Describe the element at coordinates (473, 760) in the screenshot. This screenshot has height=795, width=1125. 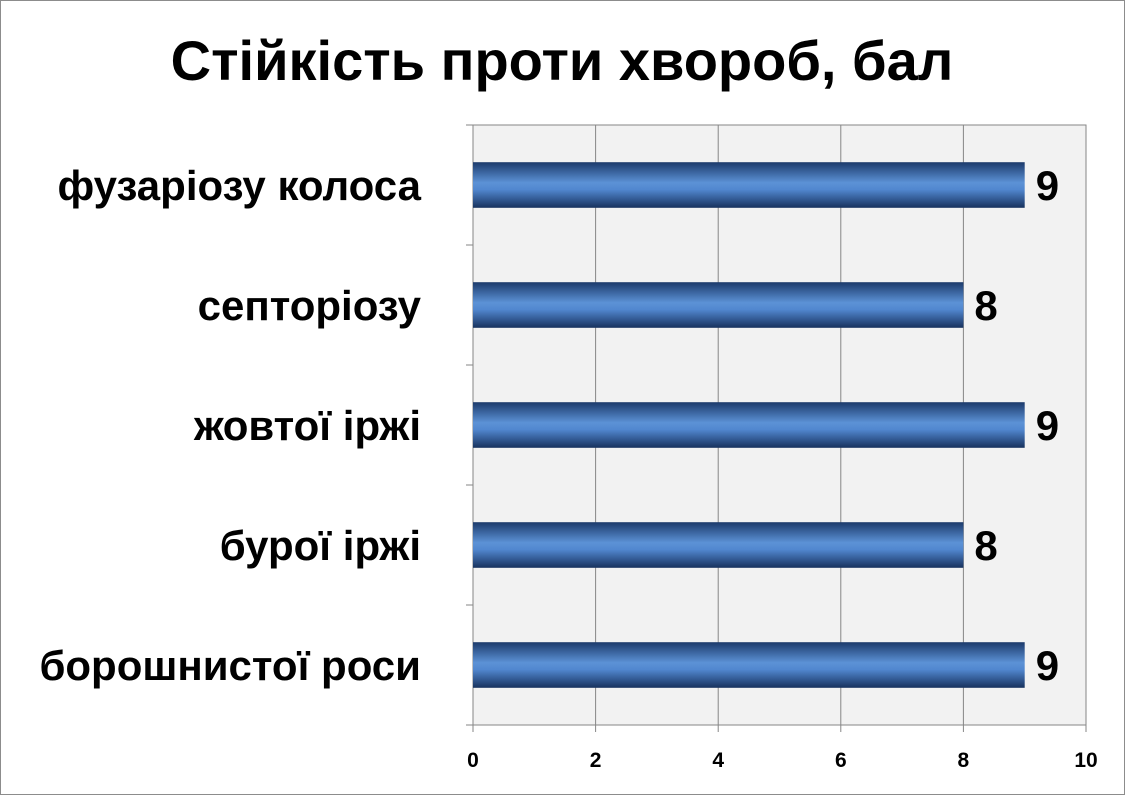
I see `x-tick-label: 0` at that location.